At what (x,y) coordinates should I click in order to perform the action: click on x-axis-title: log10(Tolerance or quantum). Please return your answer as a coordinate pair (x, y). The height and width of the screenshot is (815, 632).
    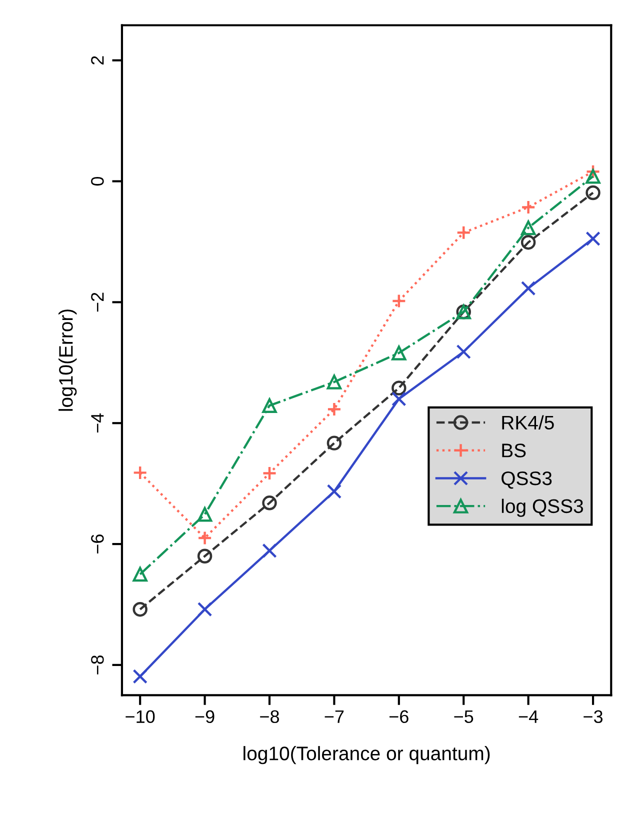
    Looking at the image, I should click on (367, 755).